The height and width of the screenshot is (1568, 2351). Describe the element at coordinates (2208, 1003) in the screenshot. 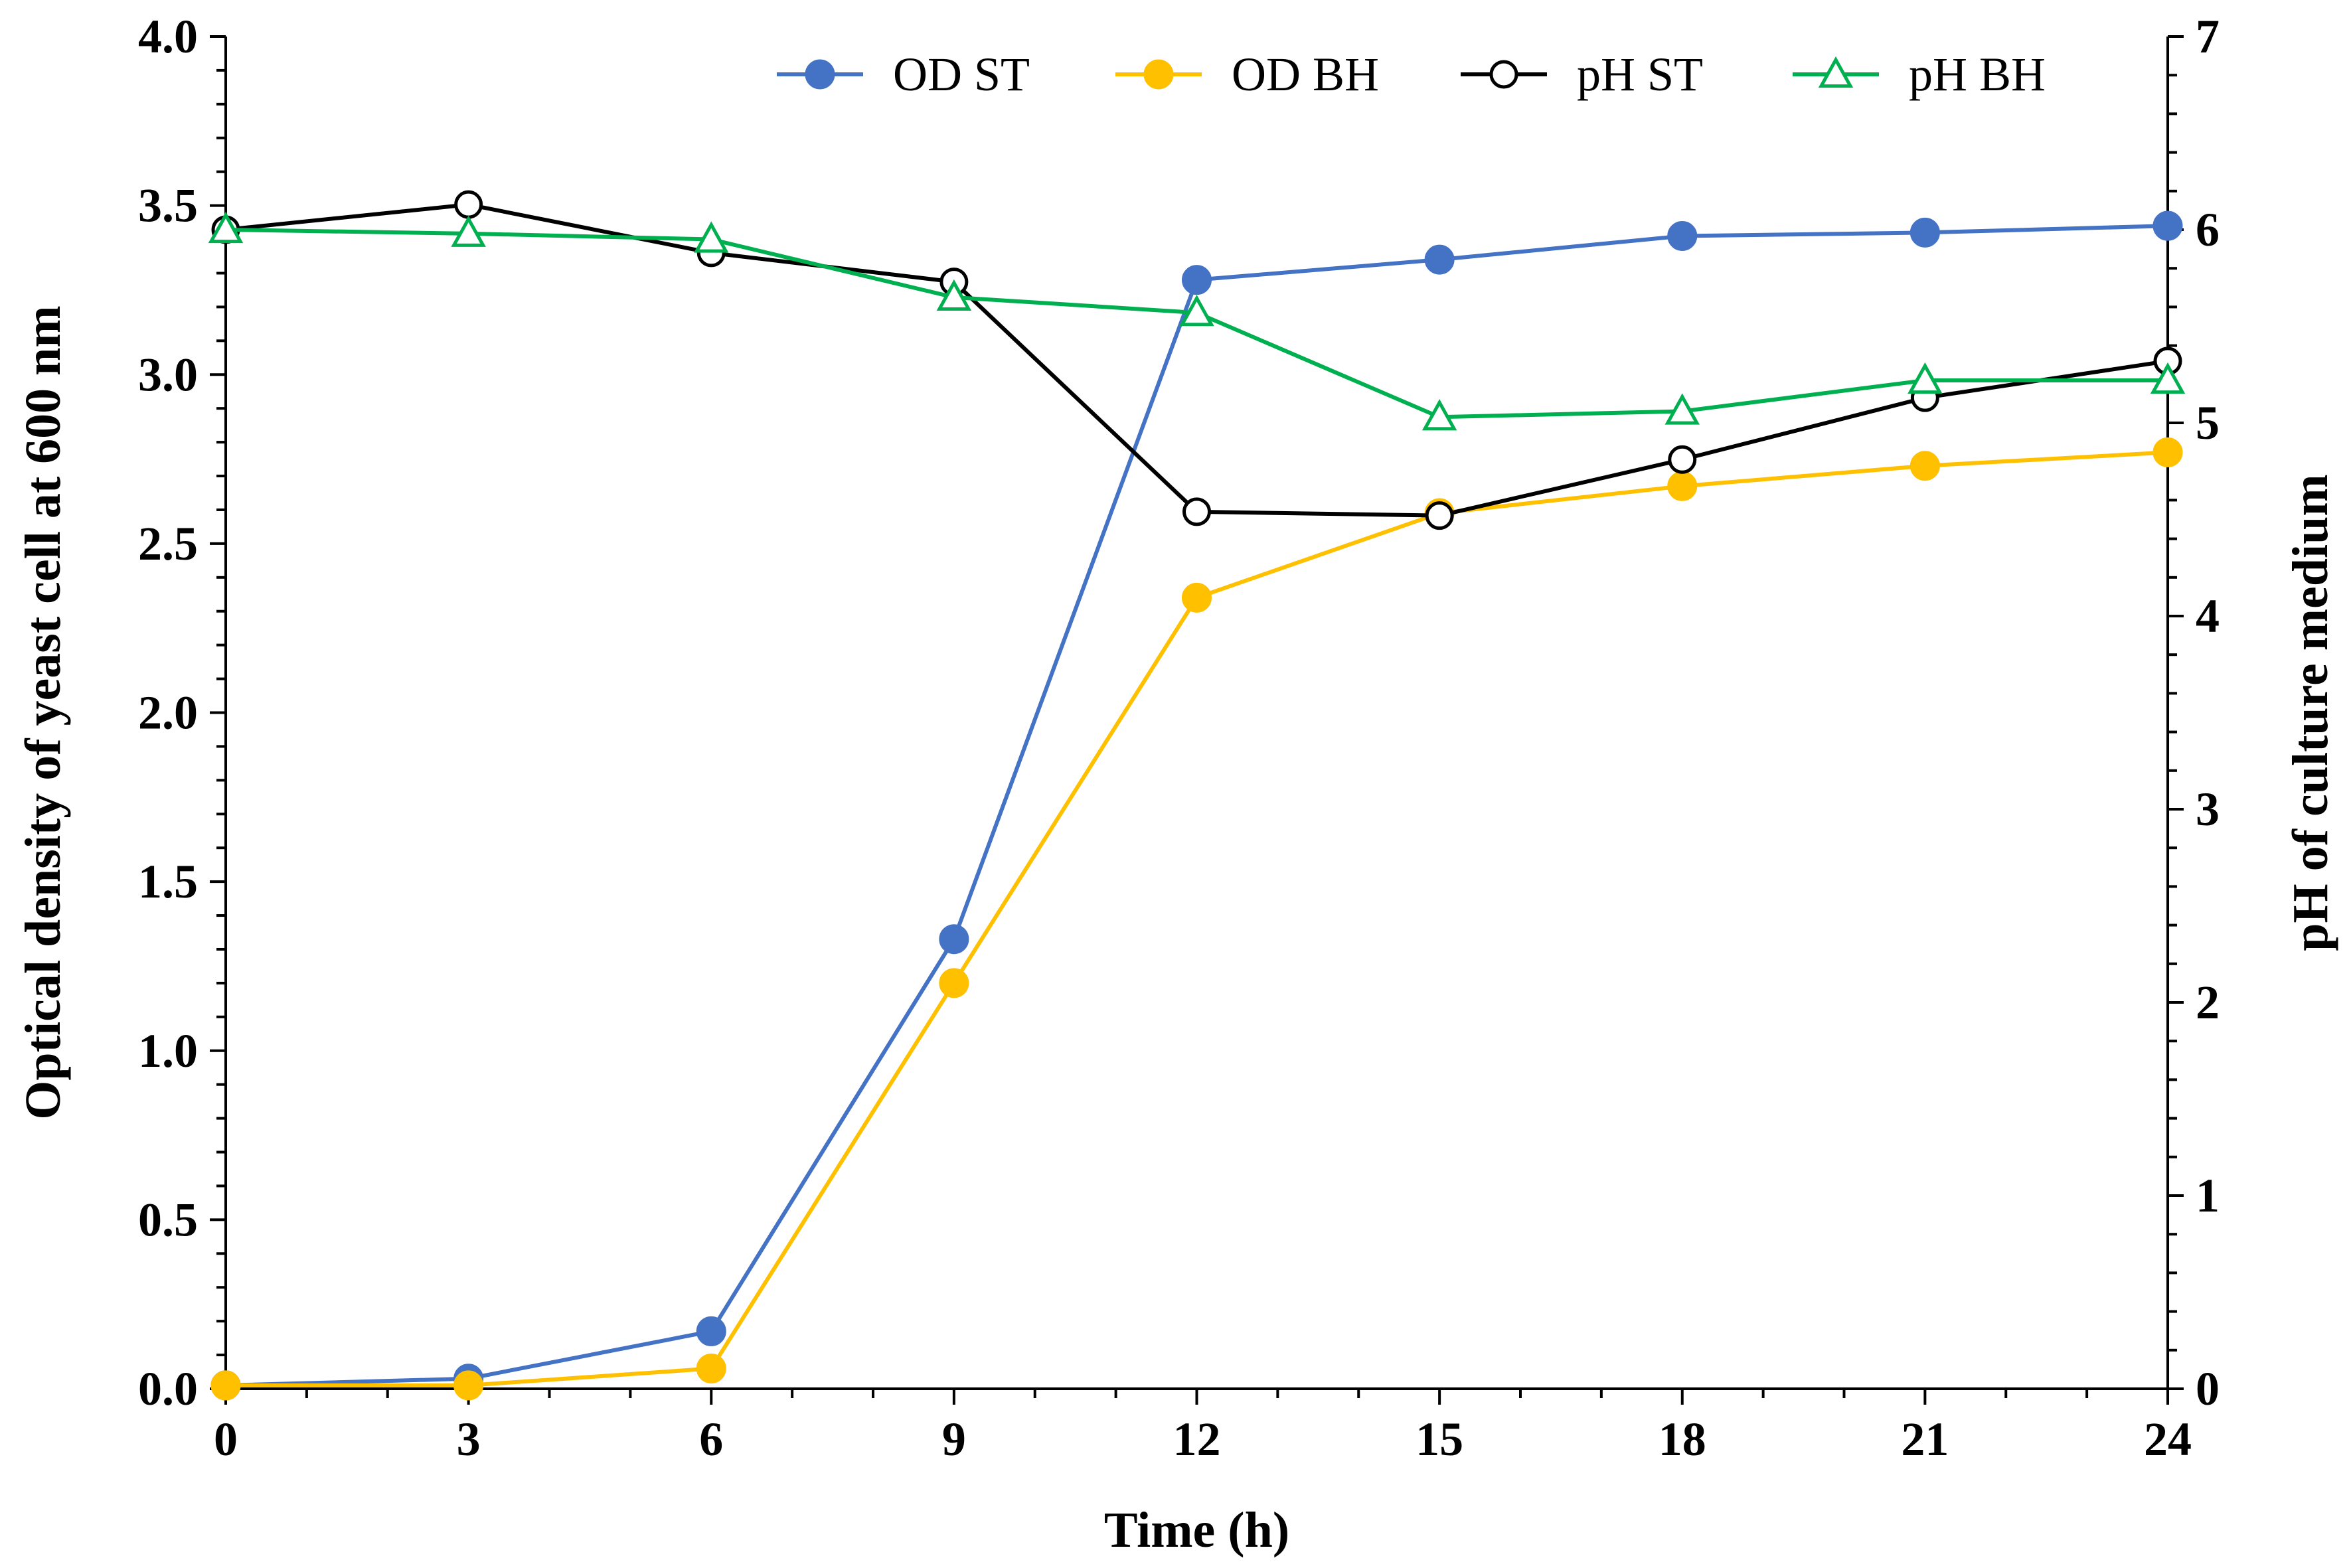

I see `right-y-tick-label: 2` at that location.